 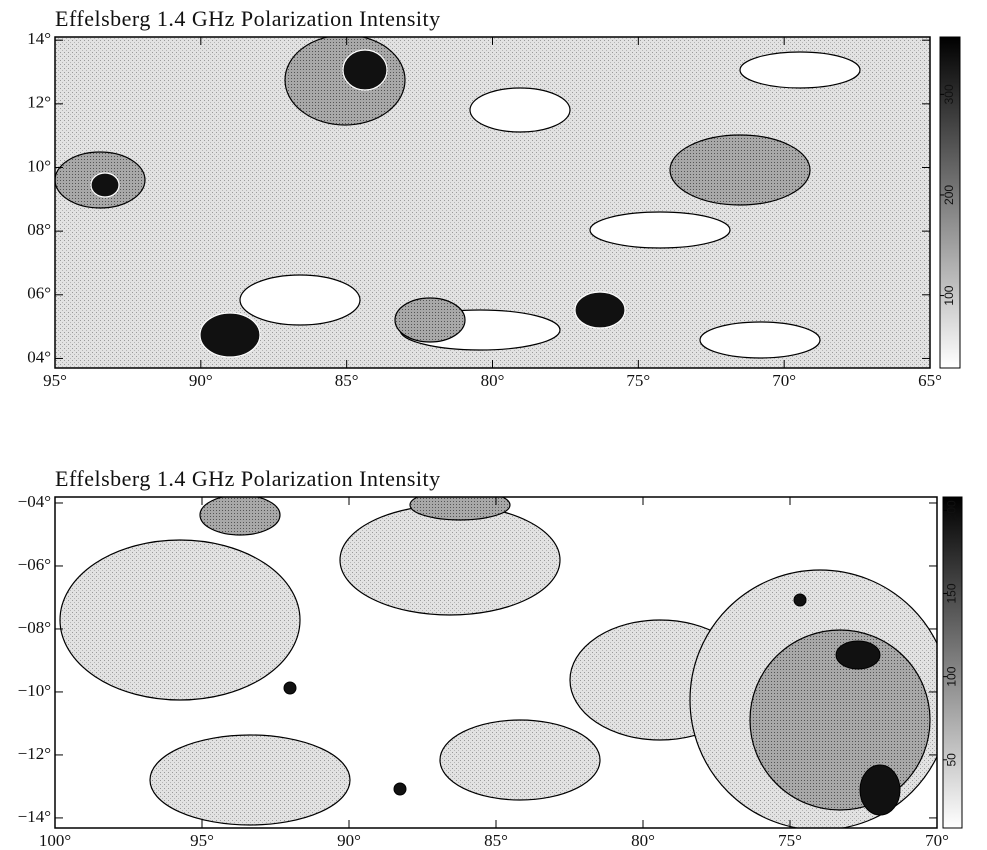 What do you see at coordinates (39, 102) in the screenshot?
I see `y-tick-label: 12°` at bounding box center [39, 102].